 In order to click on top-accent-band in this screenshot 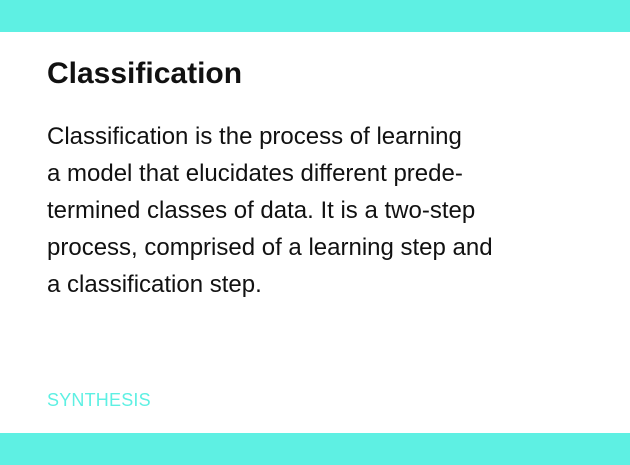, I will do `click(315, 16)`.